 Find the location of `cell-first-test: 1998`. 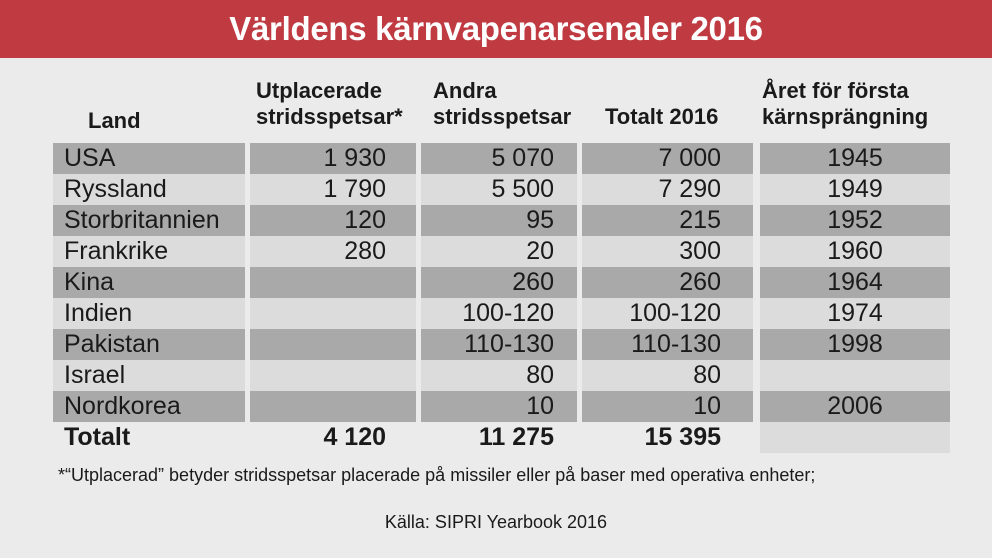

cell-first-test: 1998 is located at coordinates (855, 344).